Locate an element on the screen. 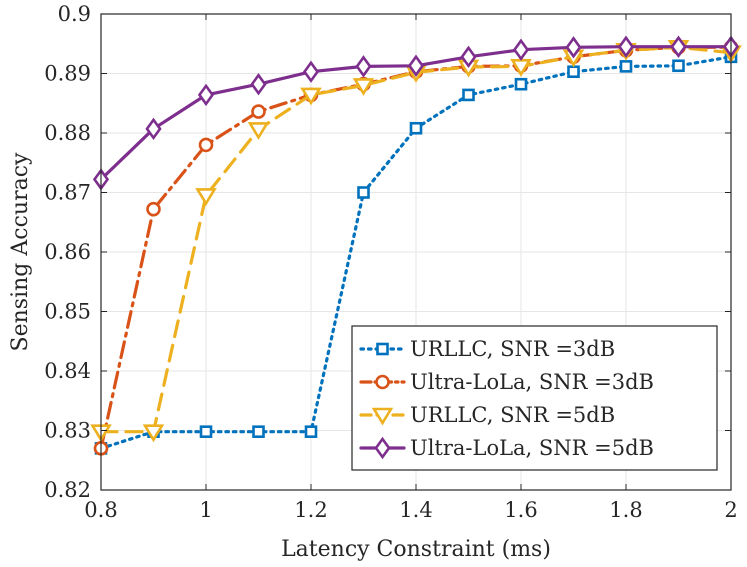 This screenshot has height=567, width=747. x-tick-label: 1.8 is located at coordinates (625, 510).